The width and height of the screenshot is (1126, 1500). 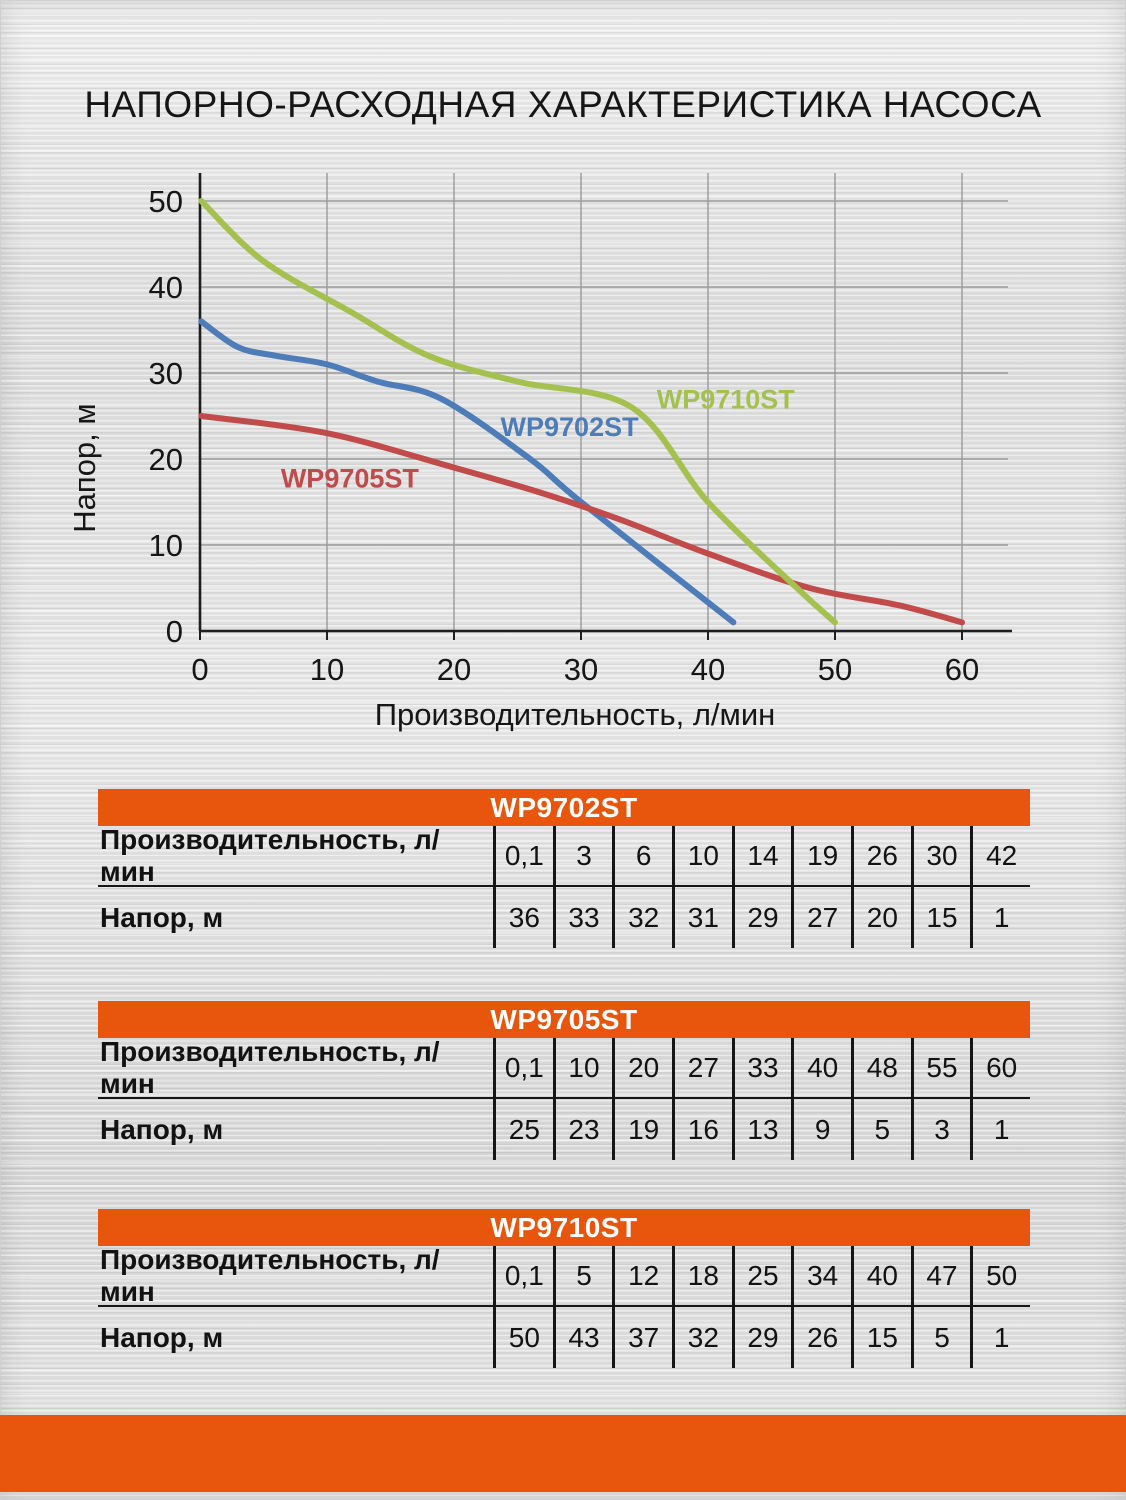 What do you see at coordinates (575, 714) in the screenshot?
I see `x-axis-label: Производительность, л/мин` at bounding box center [575, 714].